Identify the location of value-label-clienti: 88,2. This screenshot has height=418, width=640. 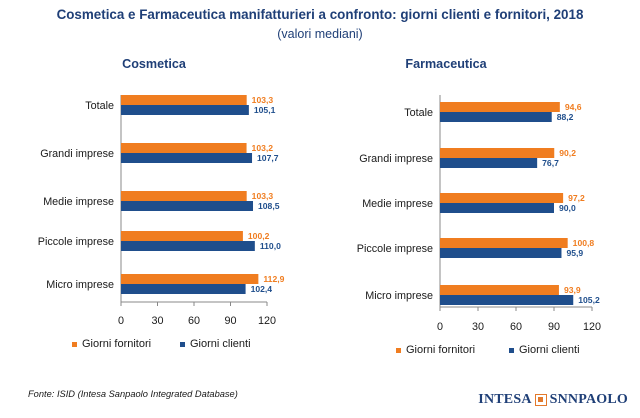
(565, 117).